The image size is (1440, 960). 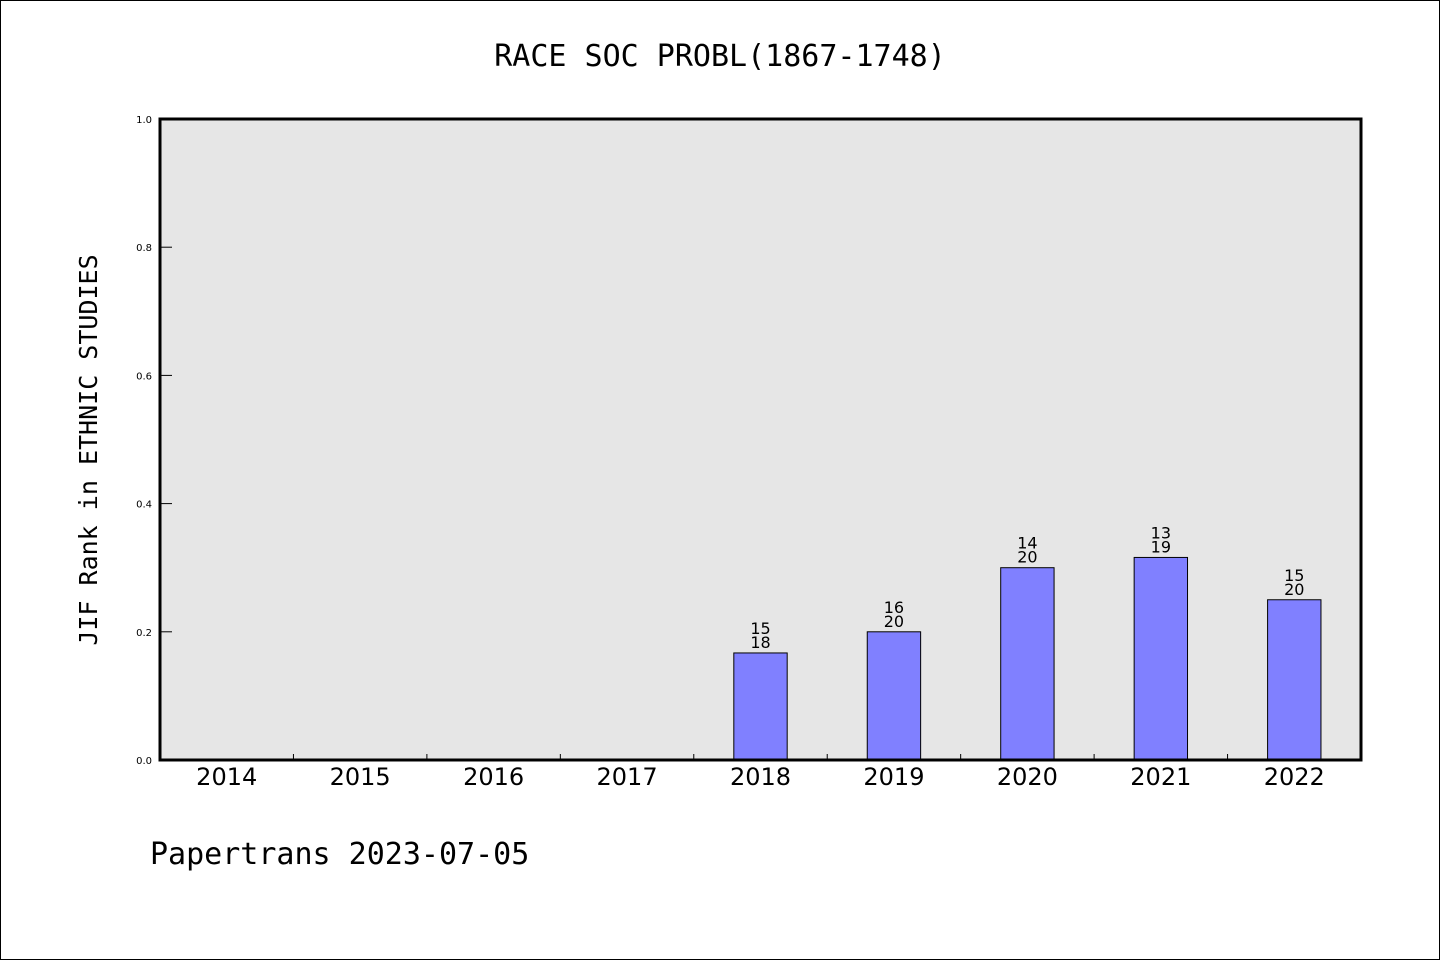 I want to click on footer-credit: Papertrans 2023-07-05, so click(x=339, y=854).